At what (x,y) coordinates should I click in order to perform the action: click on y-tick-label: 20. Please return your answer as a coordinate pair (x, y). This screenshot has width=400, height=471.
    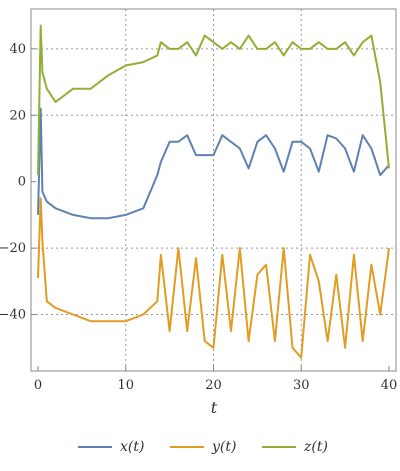
    Looking at the image, I should click on (17, 115).